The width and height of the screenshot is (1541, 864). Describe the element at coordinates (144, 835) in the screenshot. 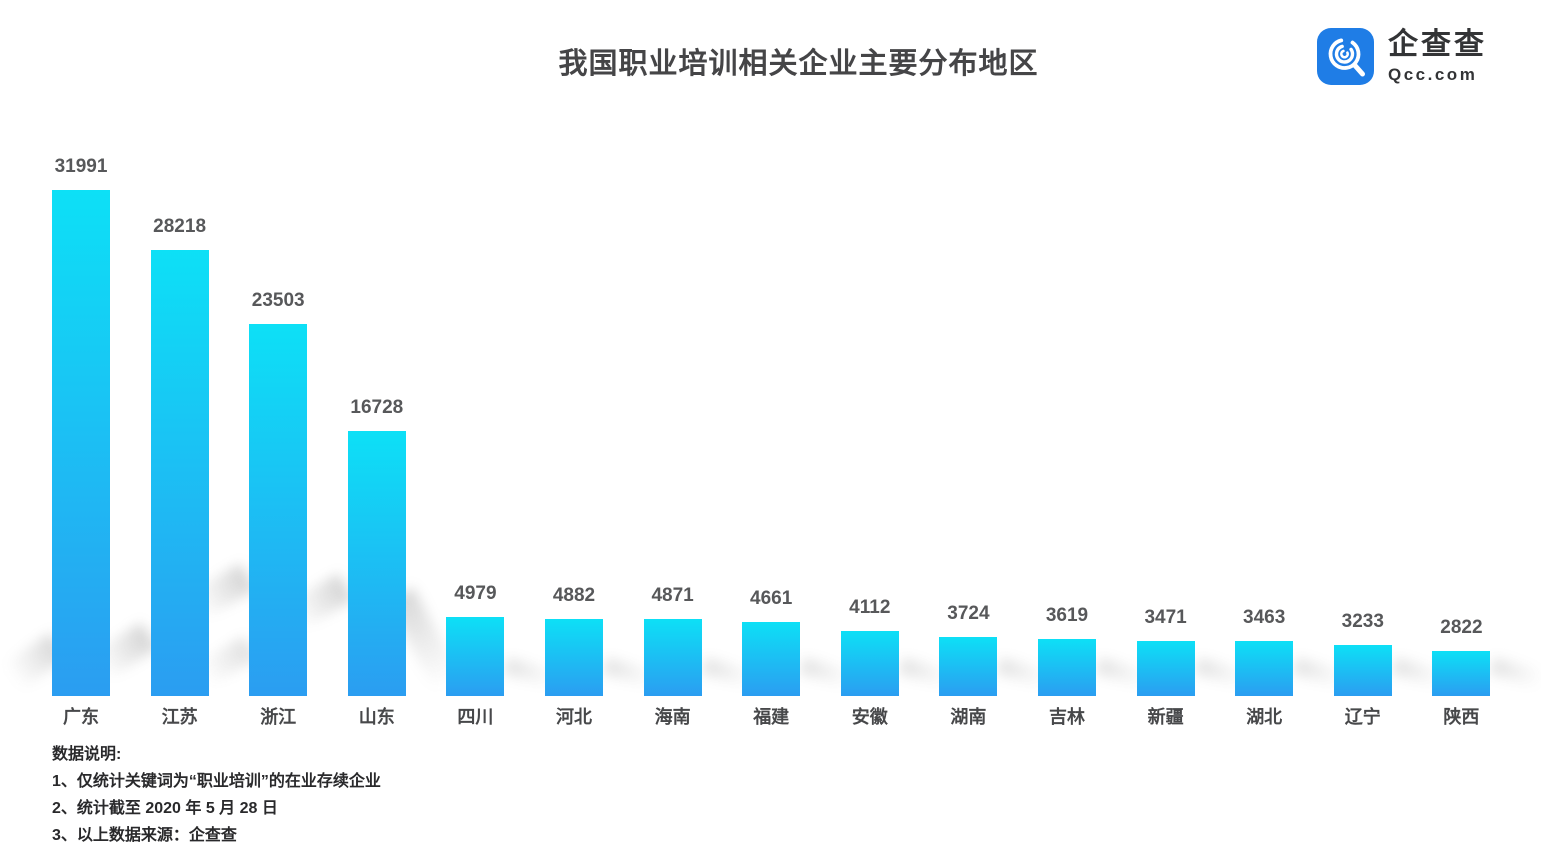

I see `footnote-line-3: 3、以上数据来源：企查查` at that location.